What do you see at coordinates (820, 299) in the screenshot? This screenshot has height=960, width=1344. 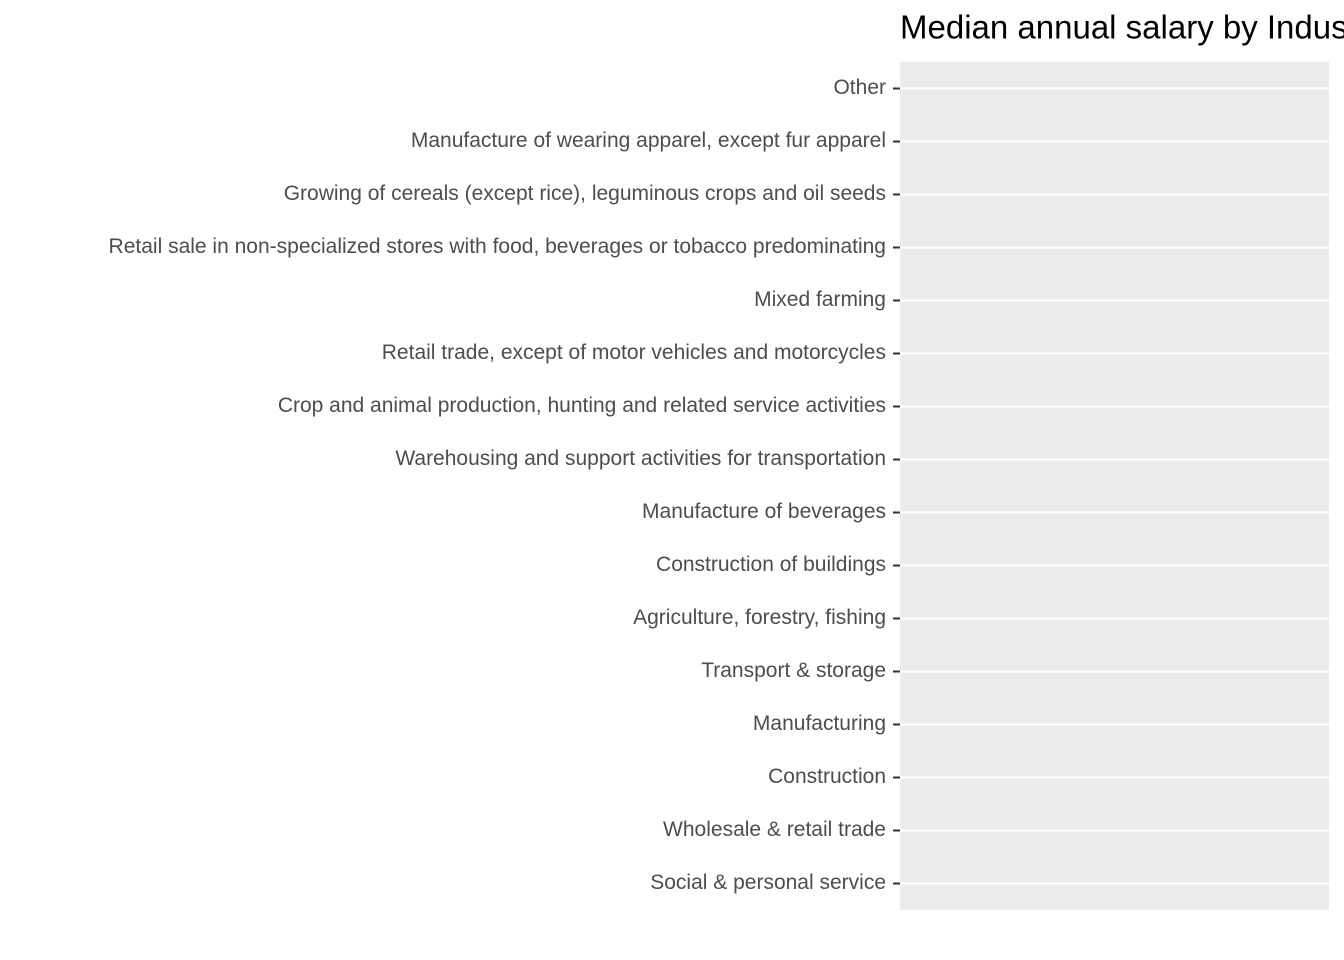 I see `y-tick-label: Mixed farming` at bounding box center [820, 299].